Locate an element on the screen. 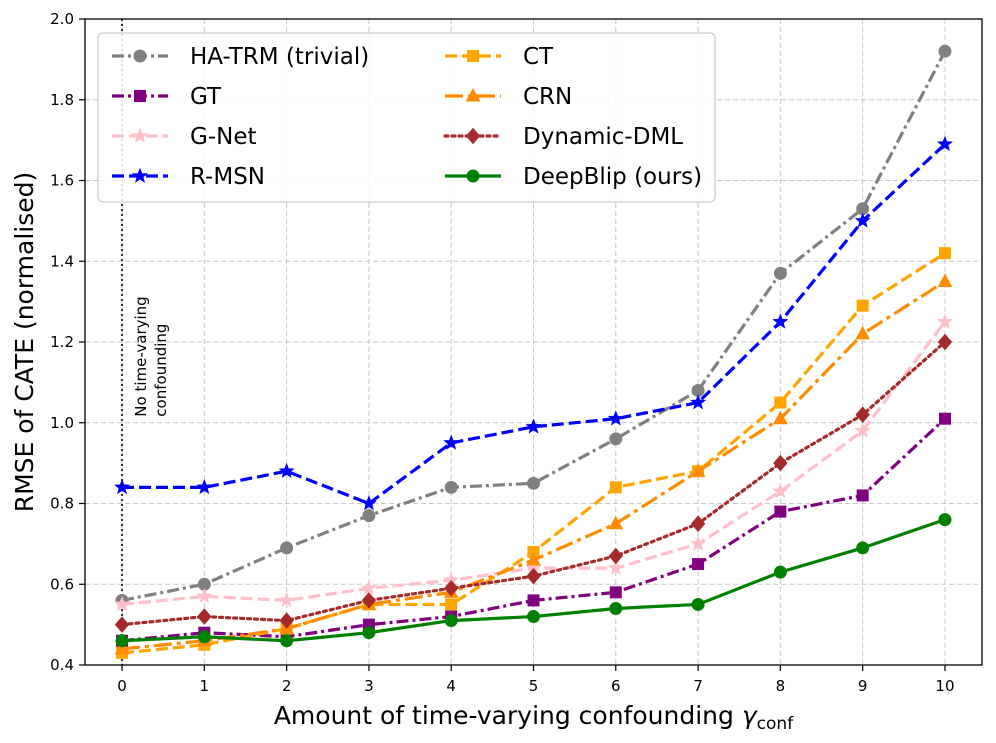 The width and height of the screenshot is (996, 743). legend-entry: CT is located at coordinates (499, 57).